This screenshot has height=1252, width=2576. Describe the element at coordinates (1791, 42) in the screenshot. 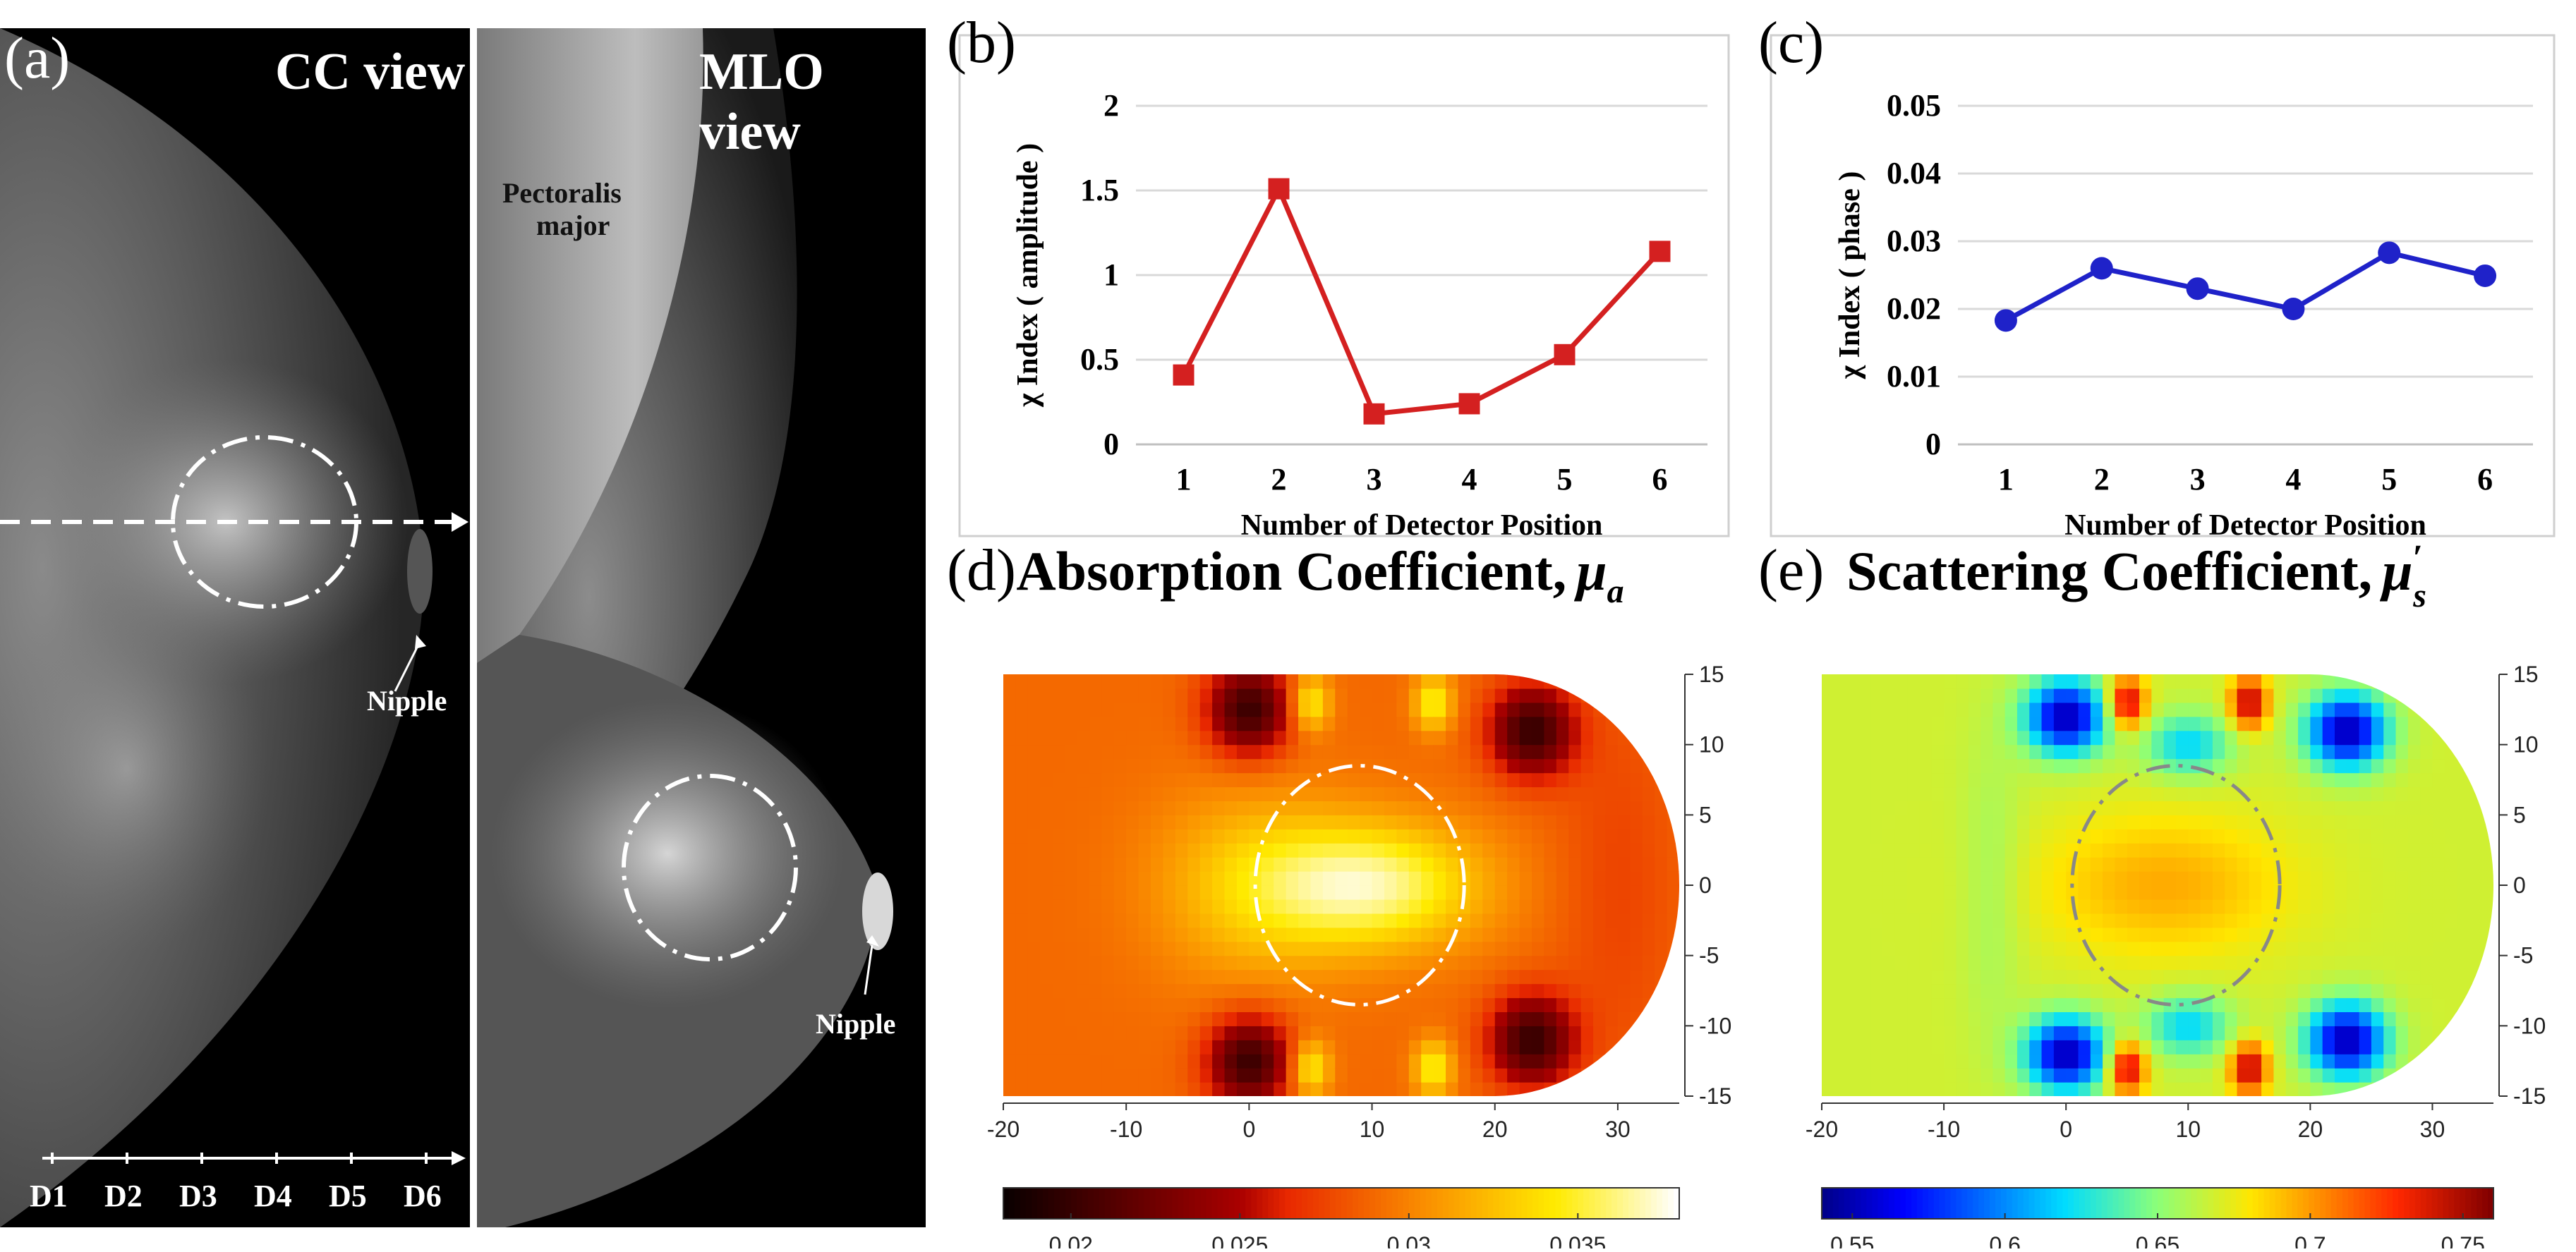

I see `panel-c-tag: (c)` at that location.